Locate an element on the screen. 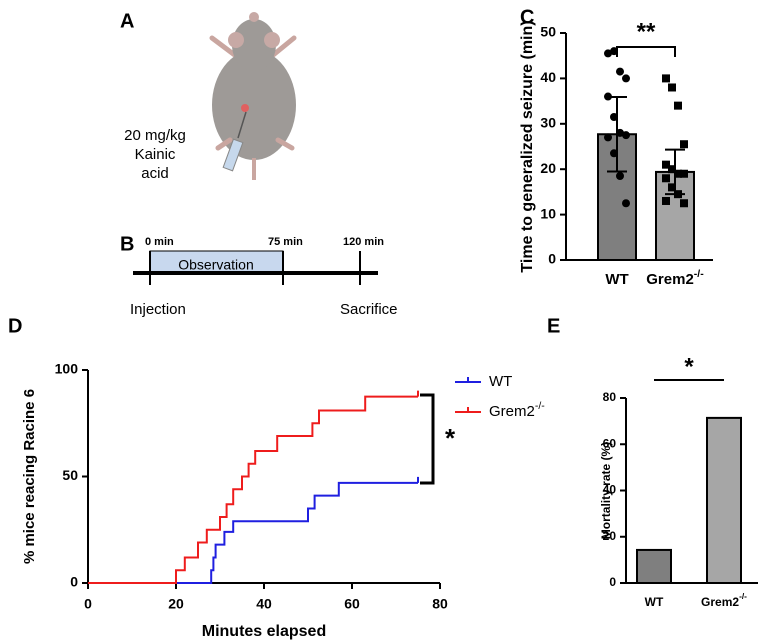  period-label: Observation is located at coordinates (215, 265).